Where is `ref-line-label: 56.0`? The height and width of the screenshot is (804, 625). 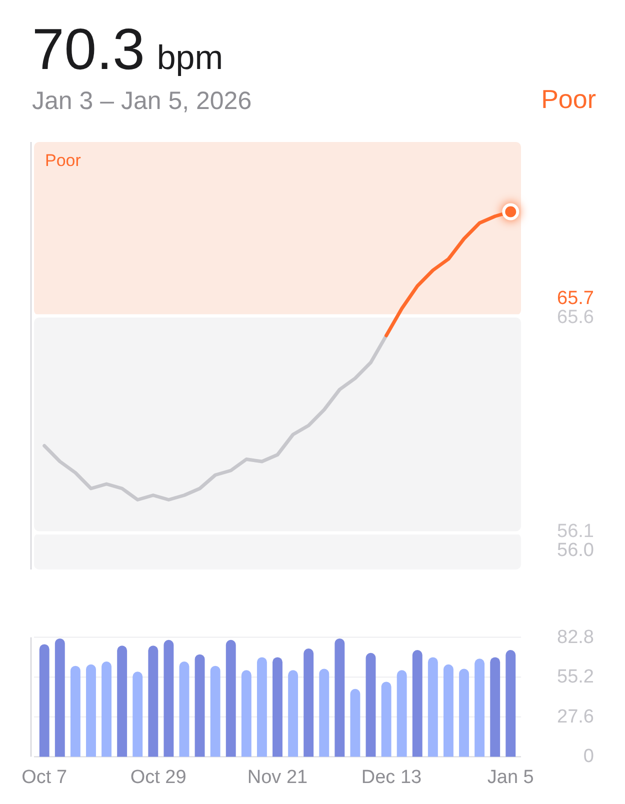
ref-line-label: 56.0 is located at coordinates (575, 550).